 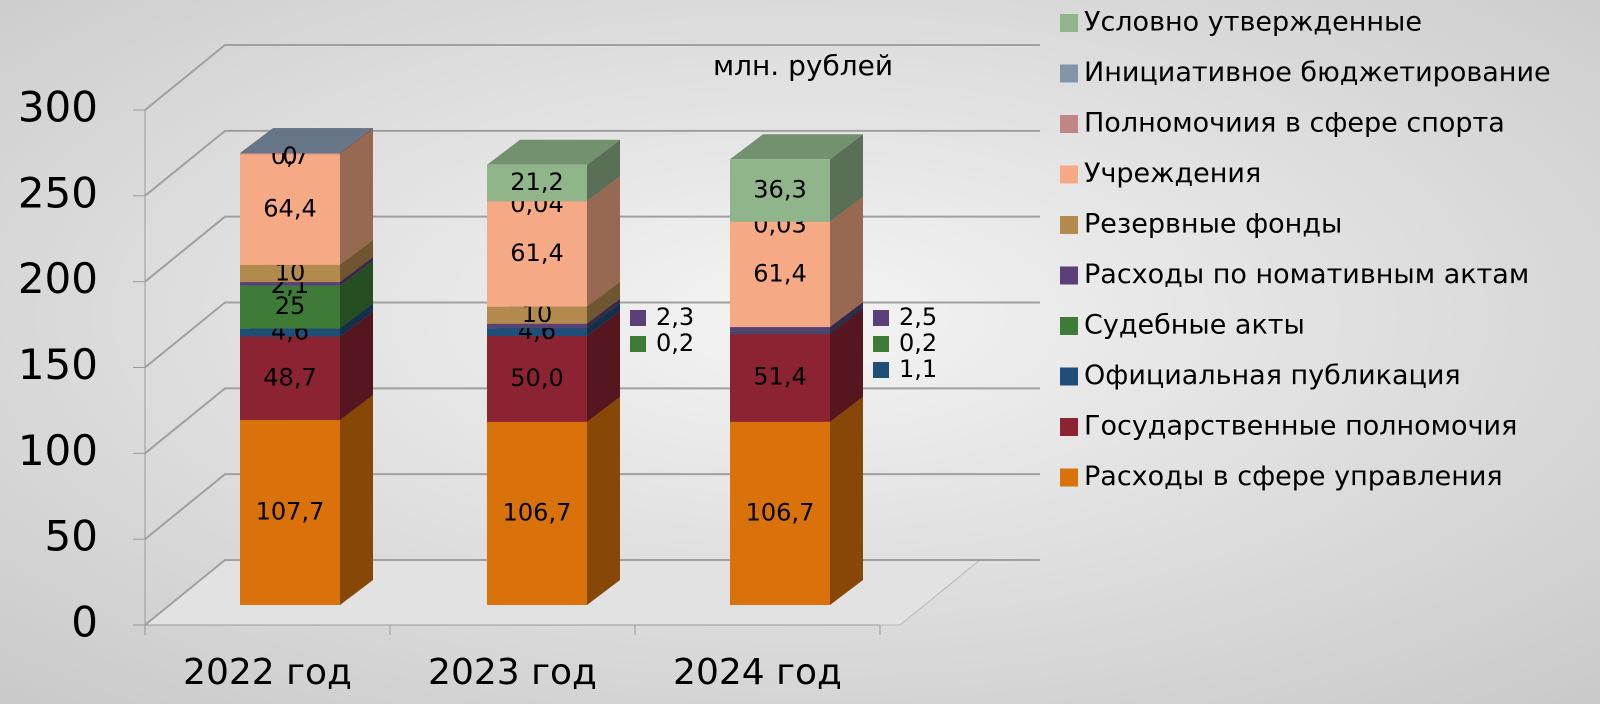 What do you see at coordinates (918, 317) in the screenshot?
I see `data-label: 2,5` at bounding box center [918, 317].